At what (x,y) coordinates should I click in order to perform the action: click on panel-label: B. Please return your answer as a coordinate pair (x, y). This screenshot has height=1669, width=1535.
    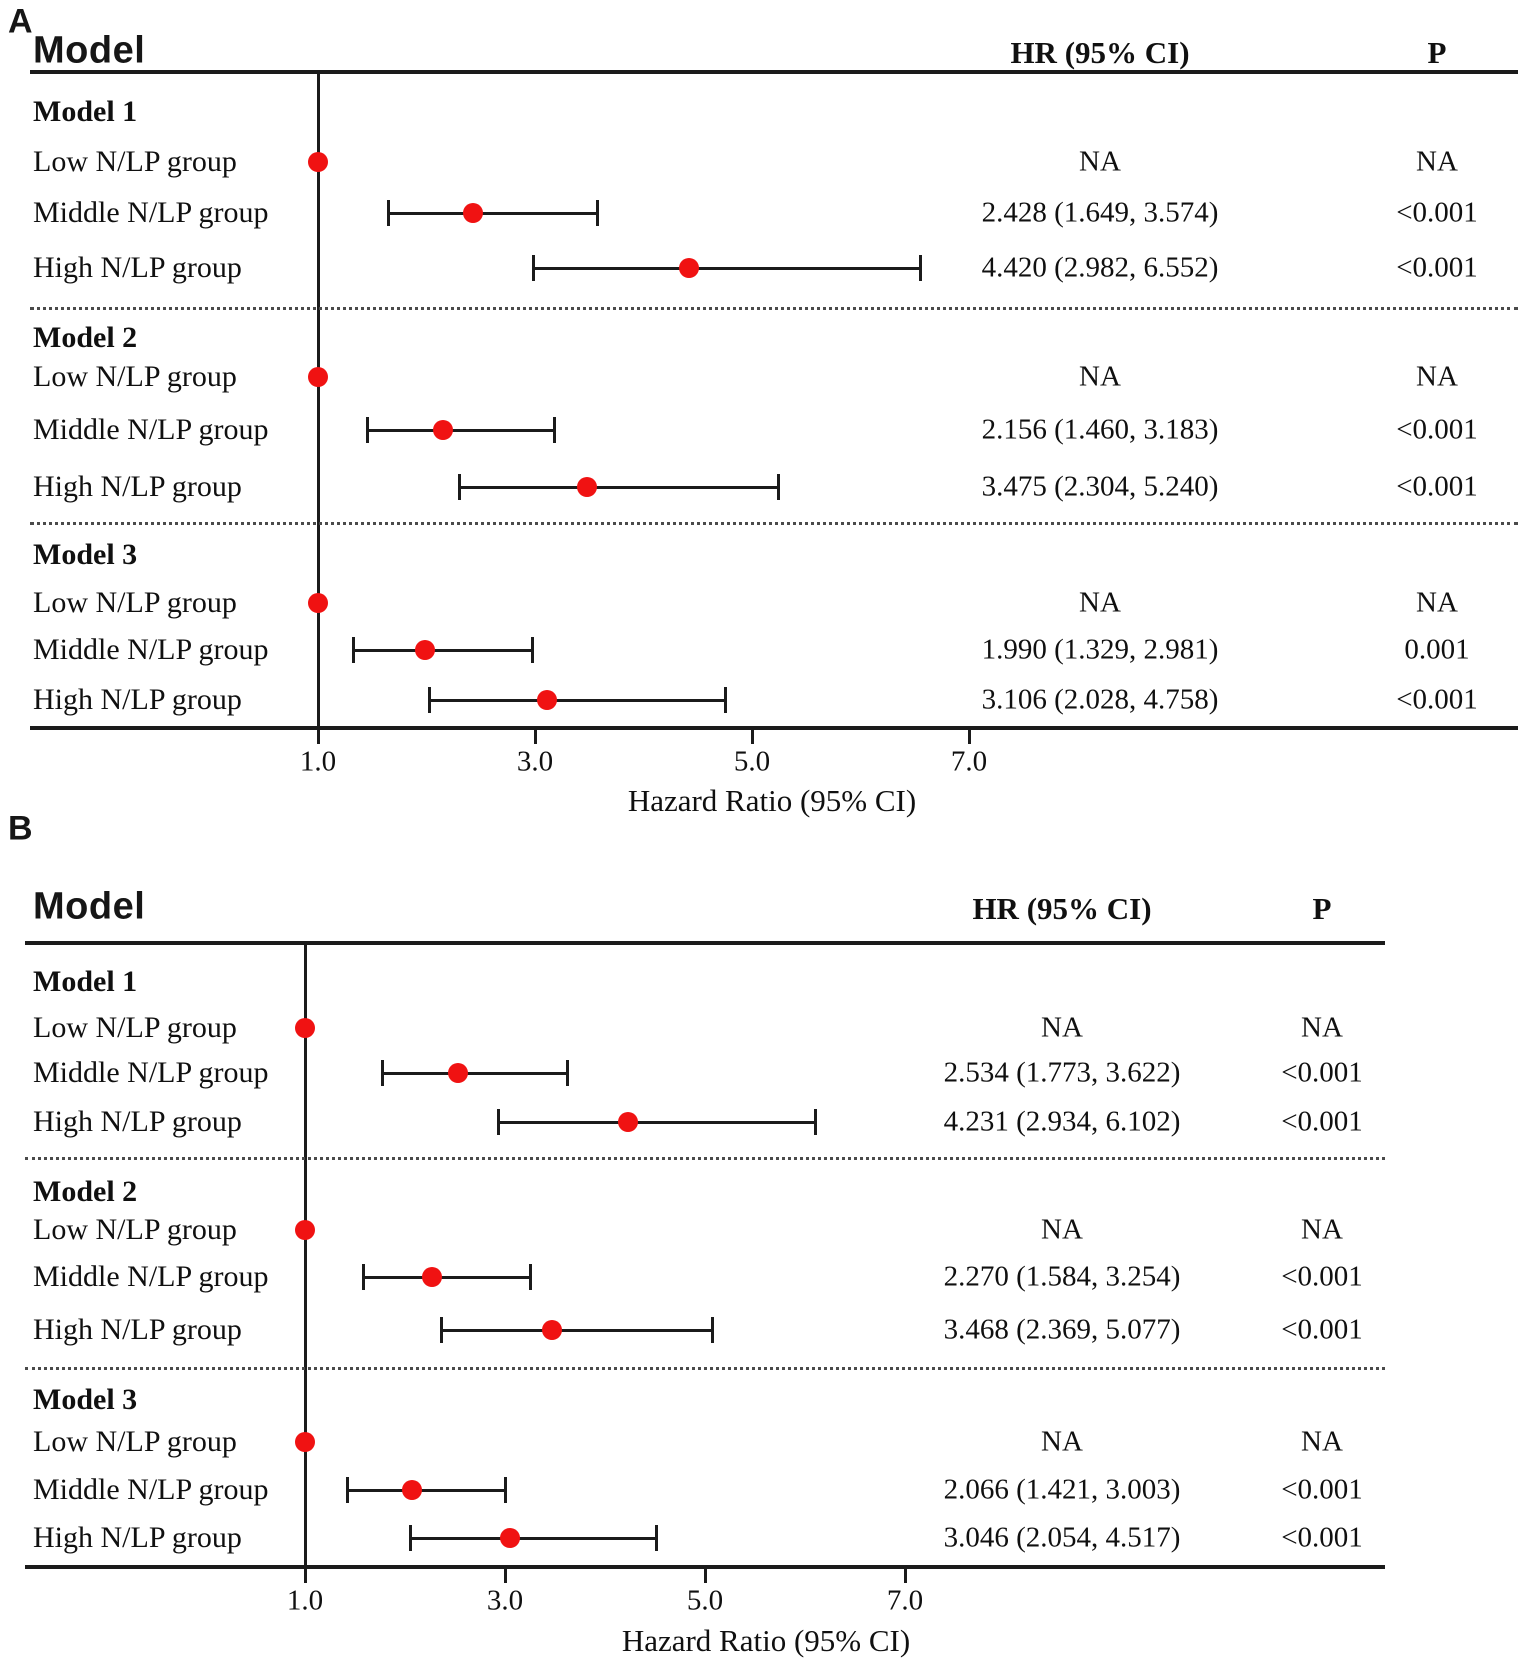
    Looking at the image, I should click on (20, 828).